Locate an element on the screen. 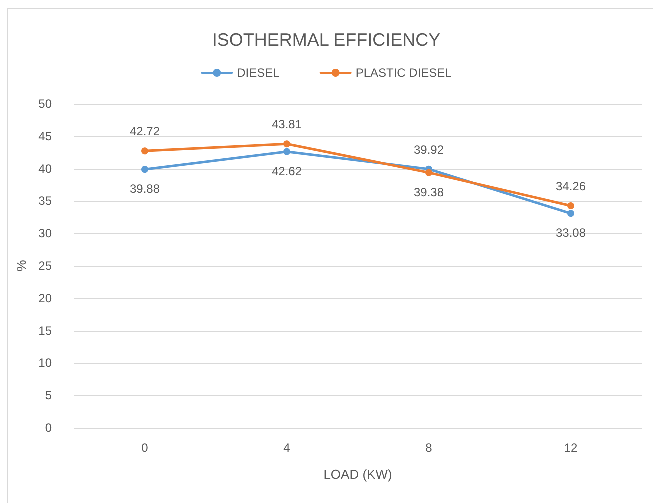  legend-label: DIESEL is located at coordinates (258, 73).